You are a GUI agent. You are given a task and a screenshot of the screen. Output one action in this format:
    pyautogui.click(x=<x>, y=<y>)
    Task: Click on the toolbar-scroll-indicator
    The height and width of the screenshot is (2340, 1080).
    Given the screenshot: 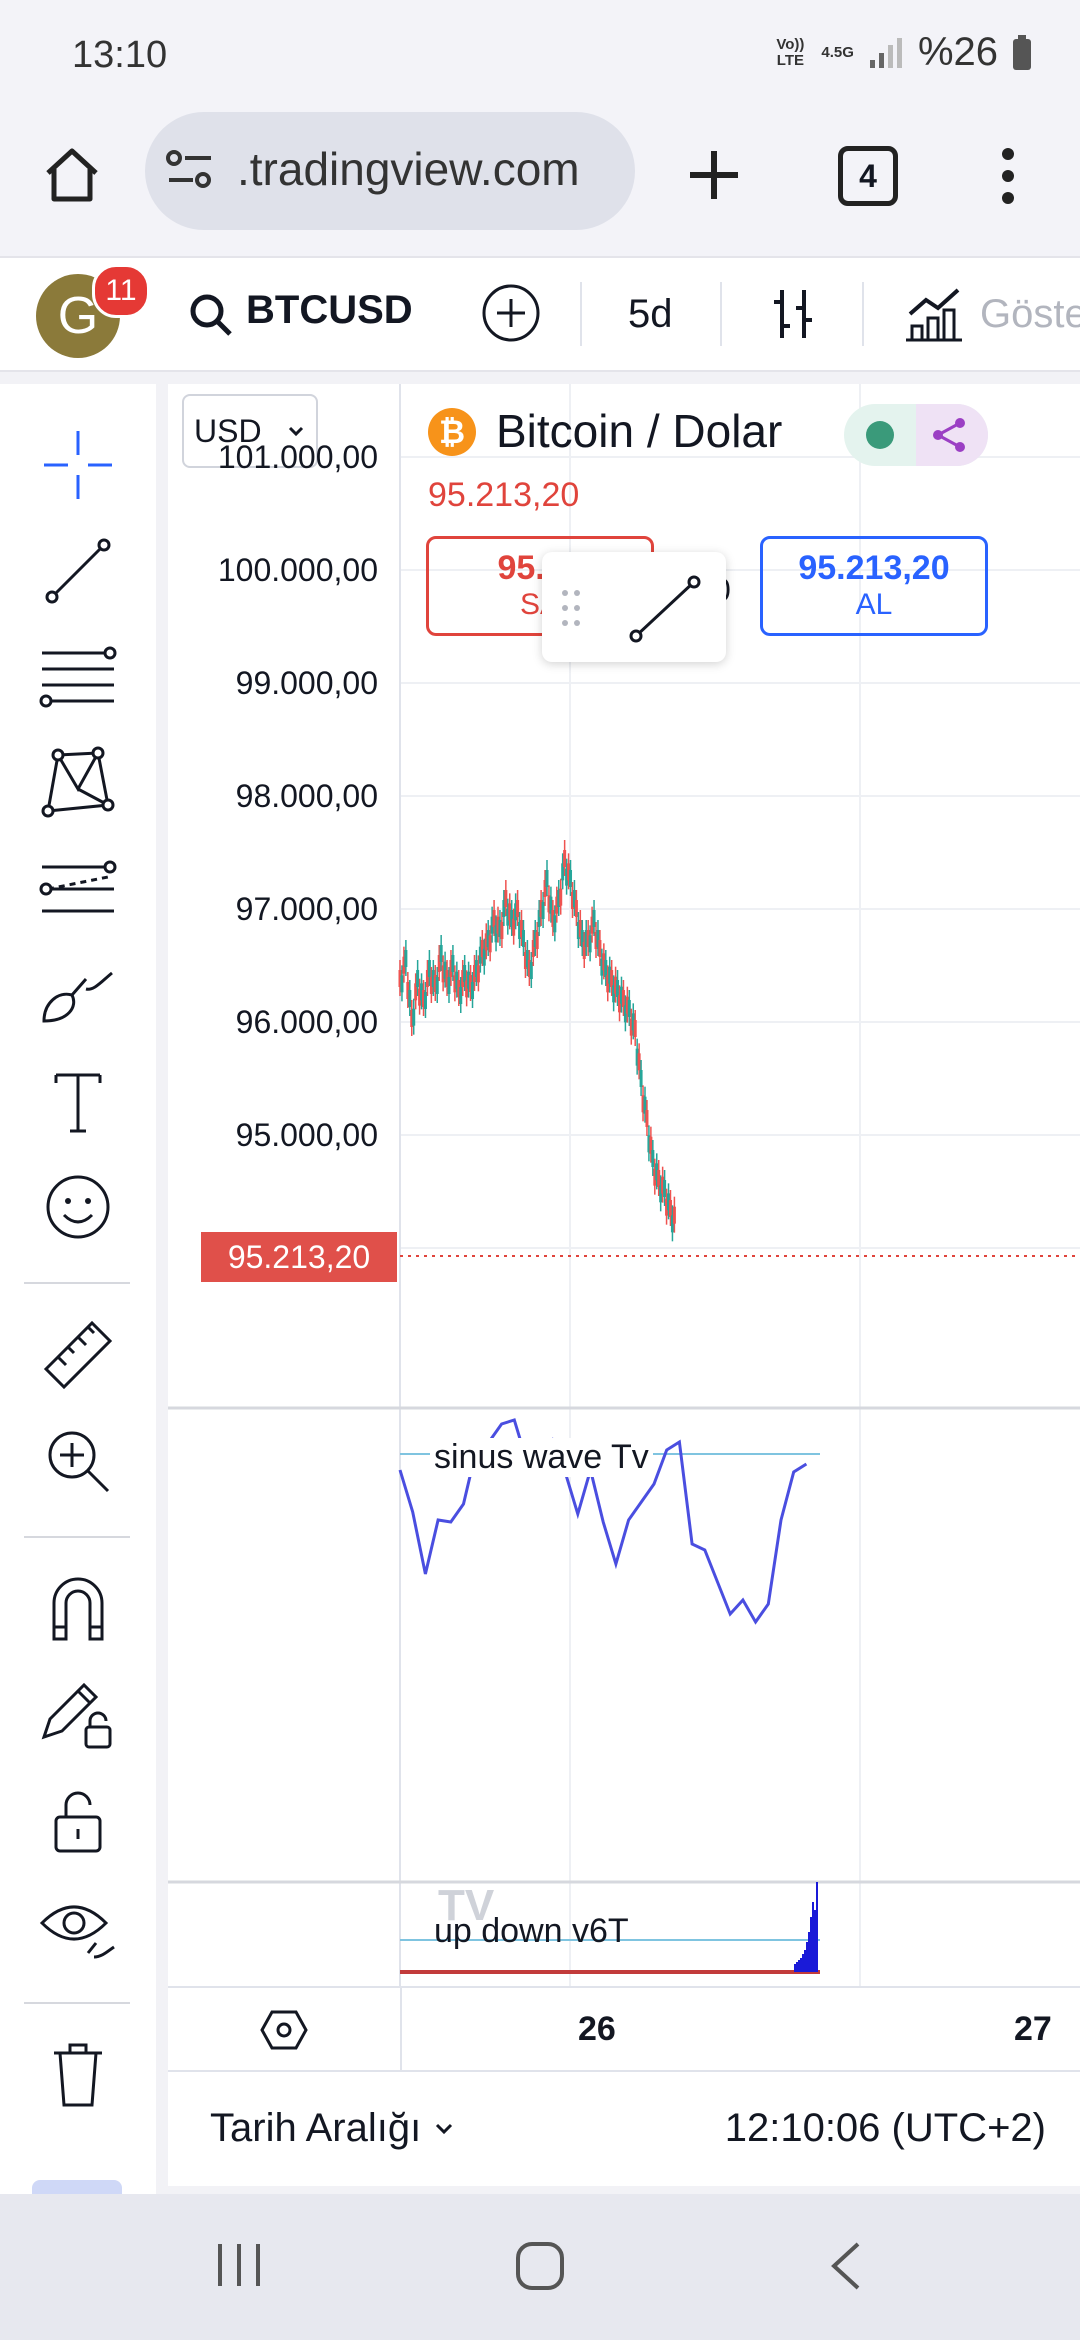 What is the action you would take?
    pyautogui.click(x=77, y=2187)
    